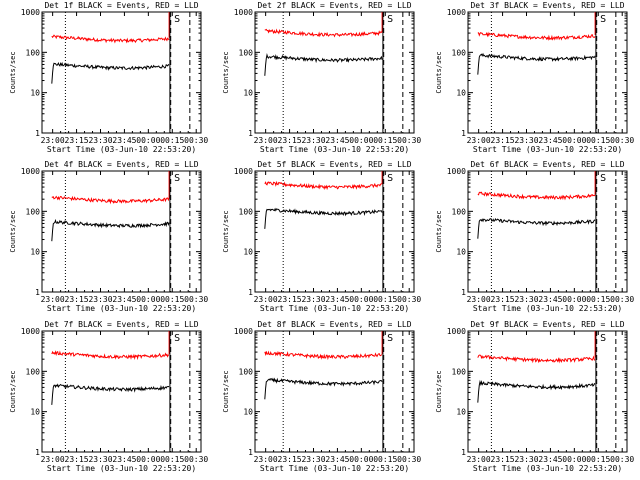 The image size is (640, 480). What do you see at coordinates (547, 5) in the screenshot?
I see `panel-title: Det 3f BLACK = Events, RED = LLD` at bounding box center [547, 5].